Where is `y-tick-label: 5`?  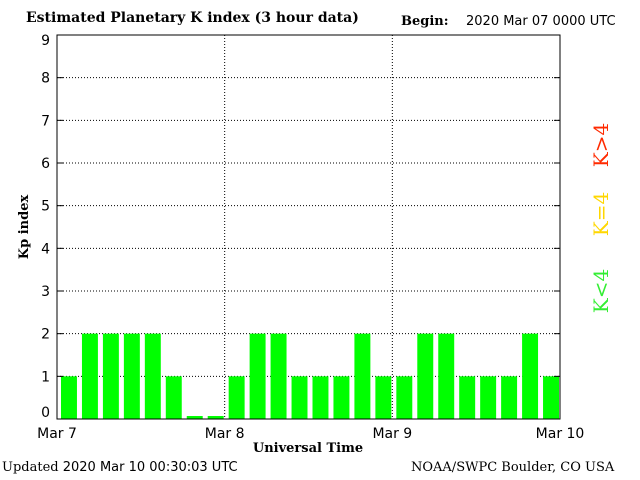 y-tick-label: 5 is located at coordinates (45, 207).